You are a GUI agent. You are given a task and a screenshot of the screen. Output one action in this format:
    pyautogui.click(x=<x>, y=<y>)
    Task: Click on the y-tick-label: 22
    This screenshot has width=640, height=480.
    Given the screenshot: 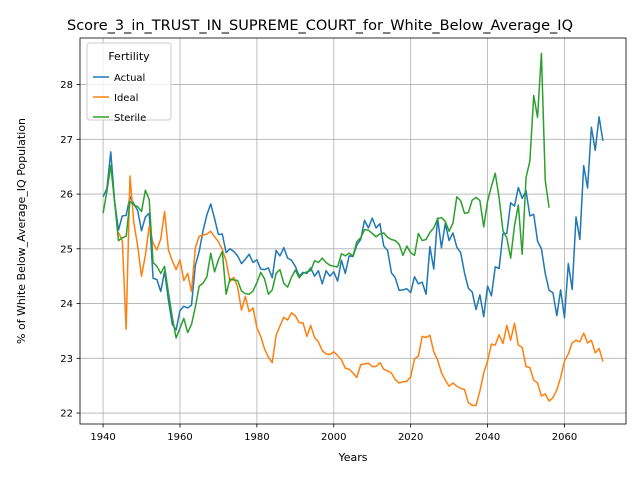 What is the action you would take?
    pyautogui.click(x=66, y=414)
    